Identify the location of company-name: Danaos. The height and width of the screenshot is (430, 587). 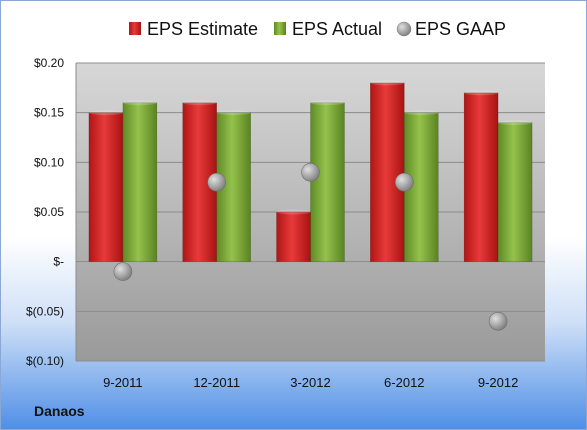
(59, 411).